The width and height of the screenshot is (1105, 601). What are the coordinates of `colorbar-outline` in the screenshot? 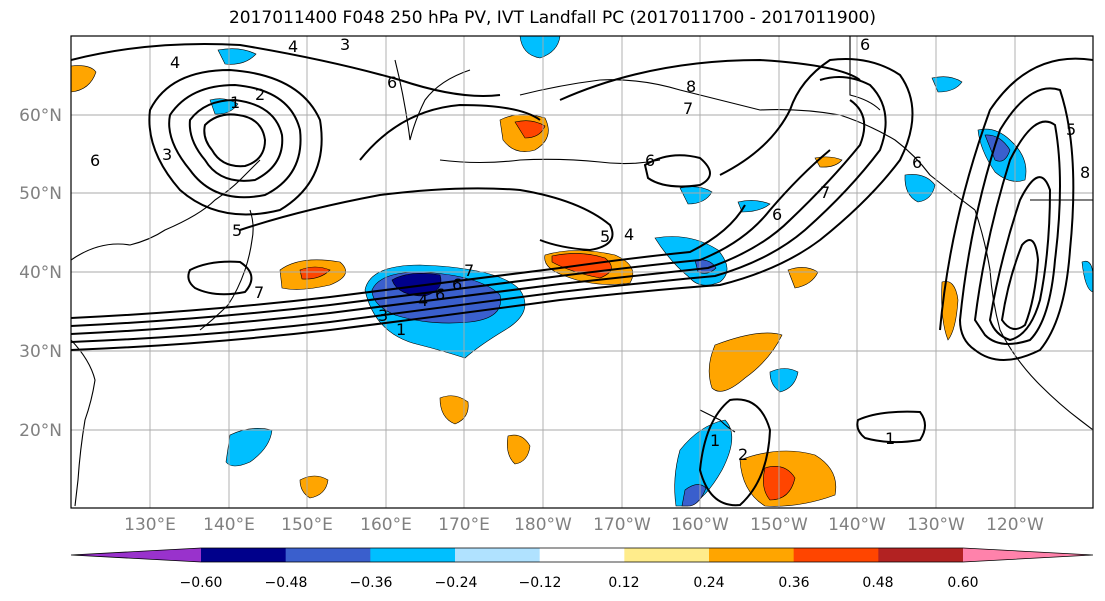 It's located at (582, 555).